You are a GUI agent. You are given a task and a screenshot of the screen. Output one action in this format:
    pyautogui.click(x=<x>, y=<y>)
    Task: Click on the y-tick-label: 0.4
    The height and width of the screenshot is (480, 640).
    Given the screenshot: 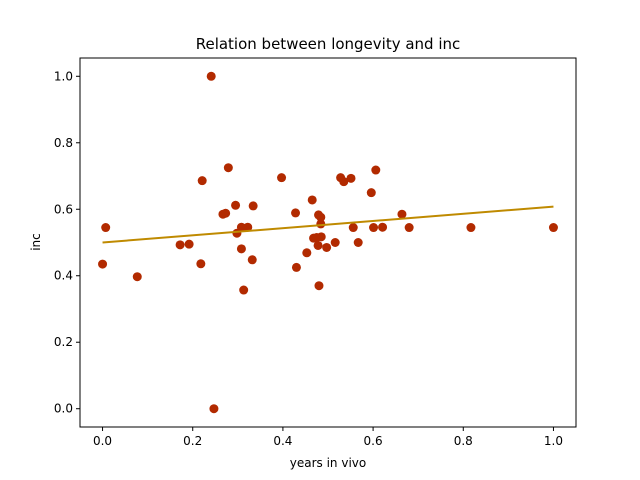 What is the action you would take?
    pyautogui.click(x=63, y=276)
    